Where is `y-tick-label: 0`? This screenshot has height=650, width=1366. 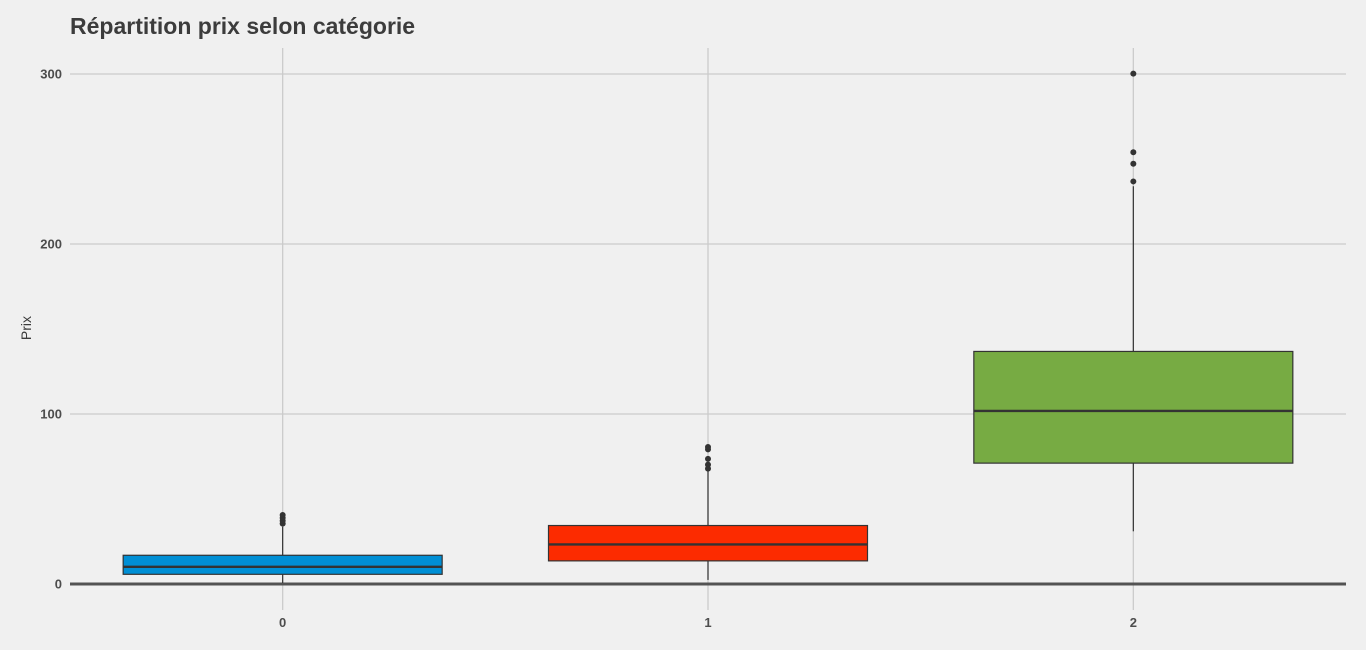 y-tick-label: 0 is located at coordinates (58, 584).